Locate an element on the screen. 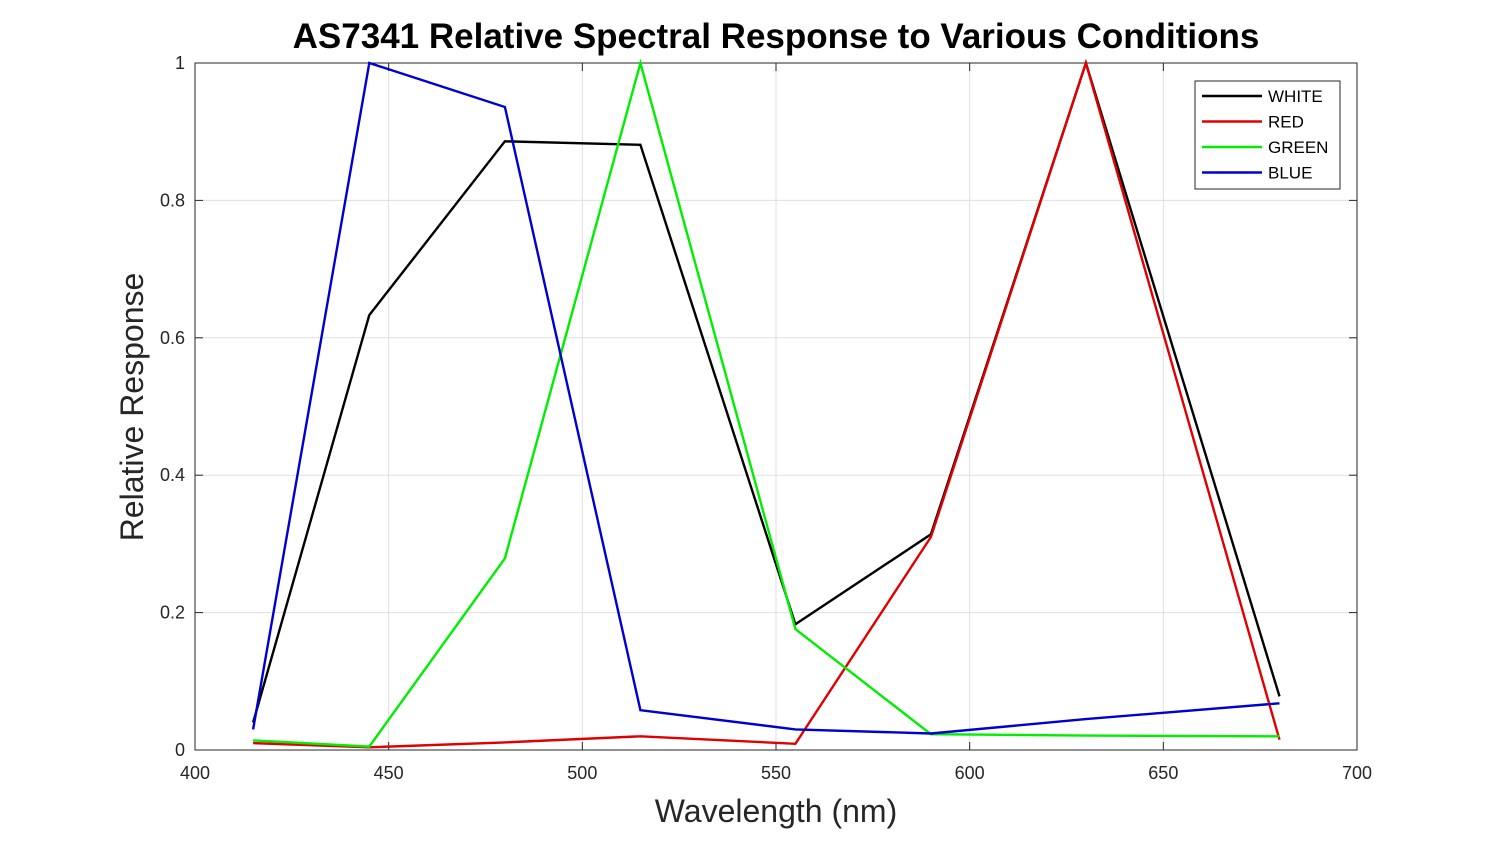 The height and width of the screenshot is (844, 1500). legend-label-red: RED is located at coordinates (1286, 122).